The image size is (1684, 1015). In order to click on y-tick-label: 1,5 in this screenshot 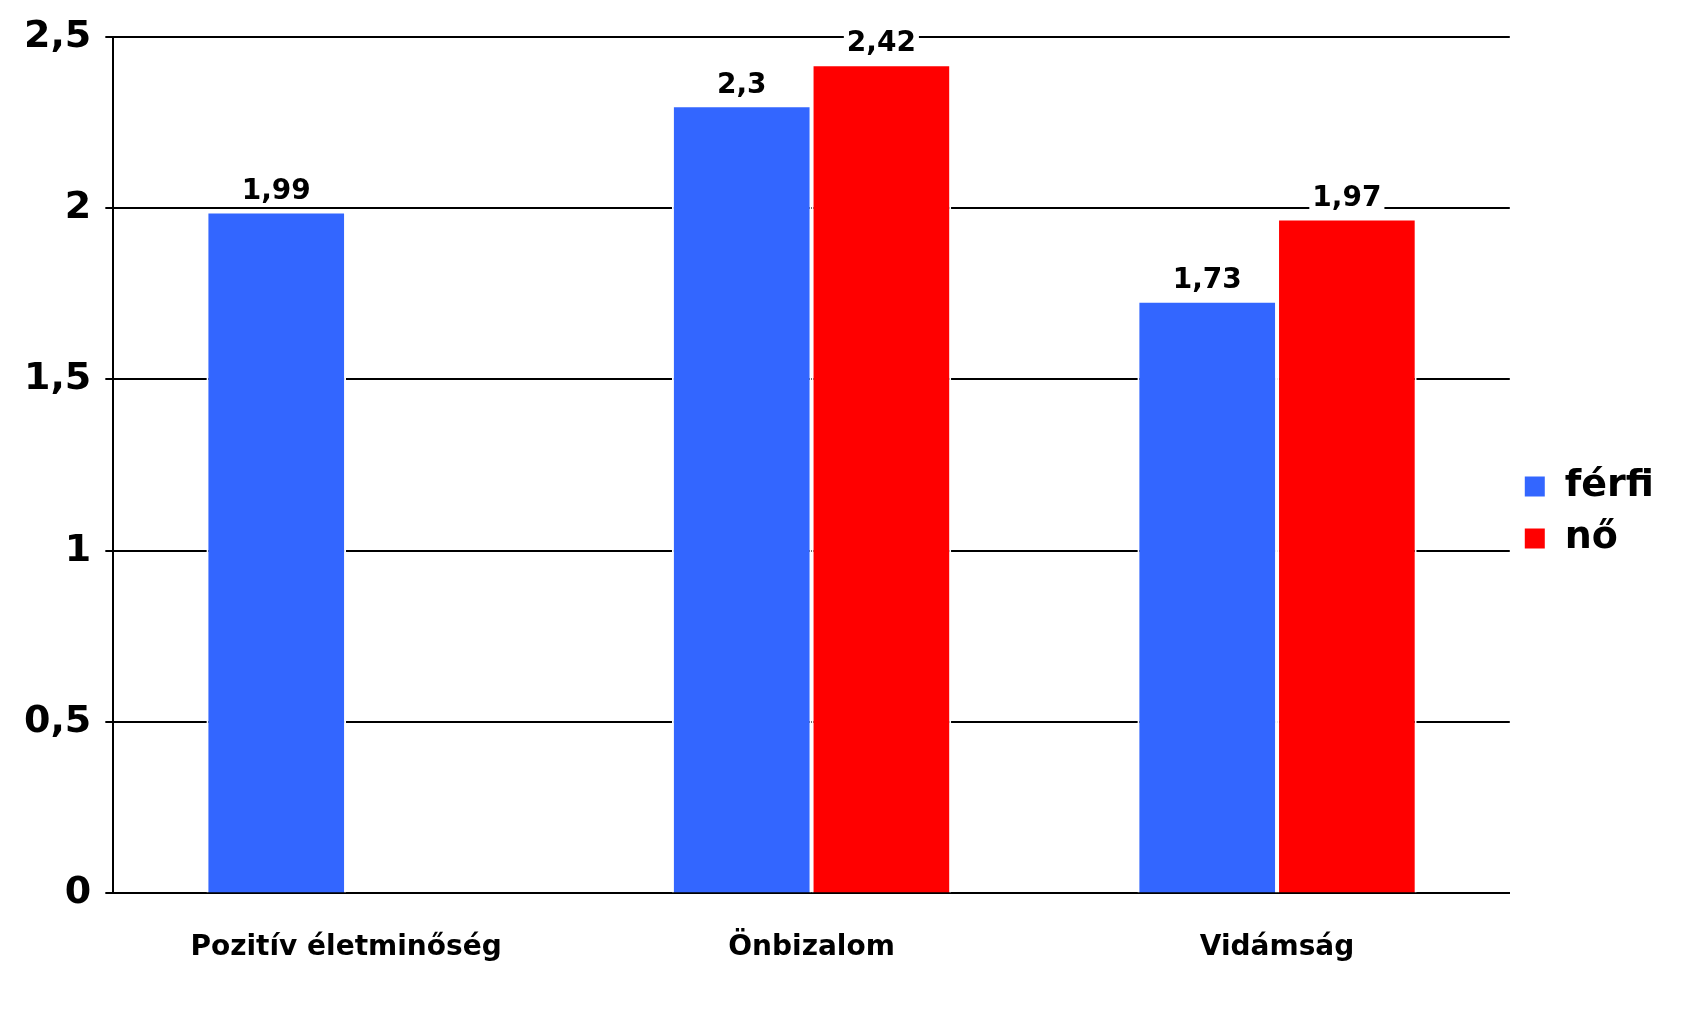, I will do `click(57, 376)`.